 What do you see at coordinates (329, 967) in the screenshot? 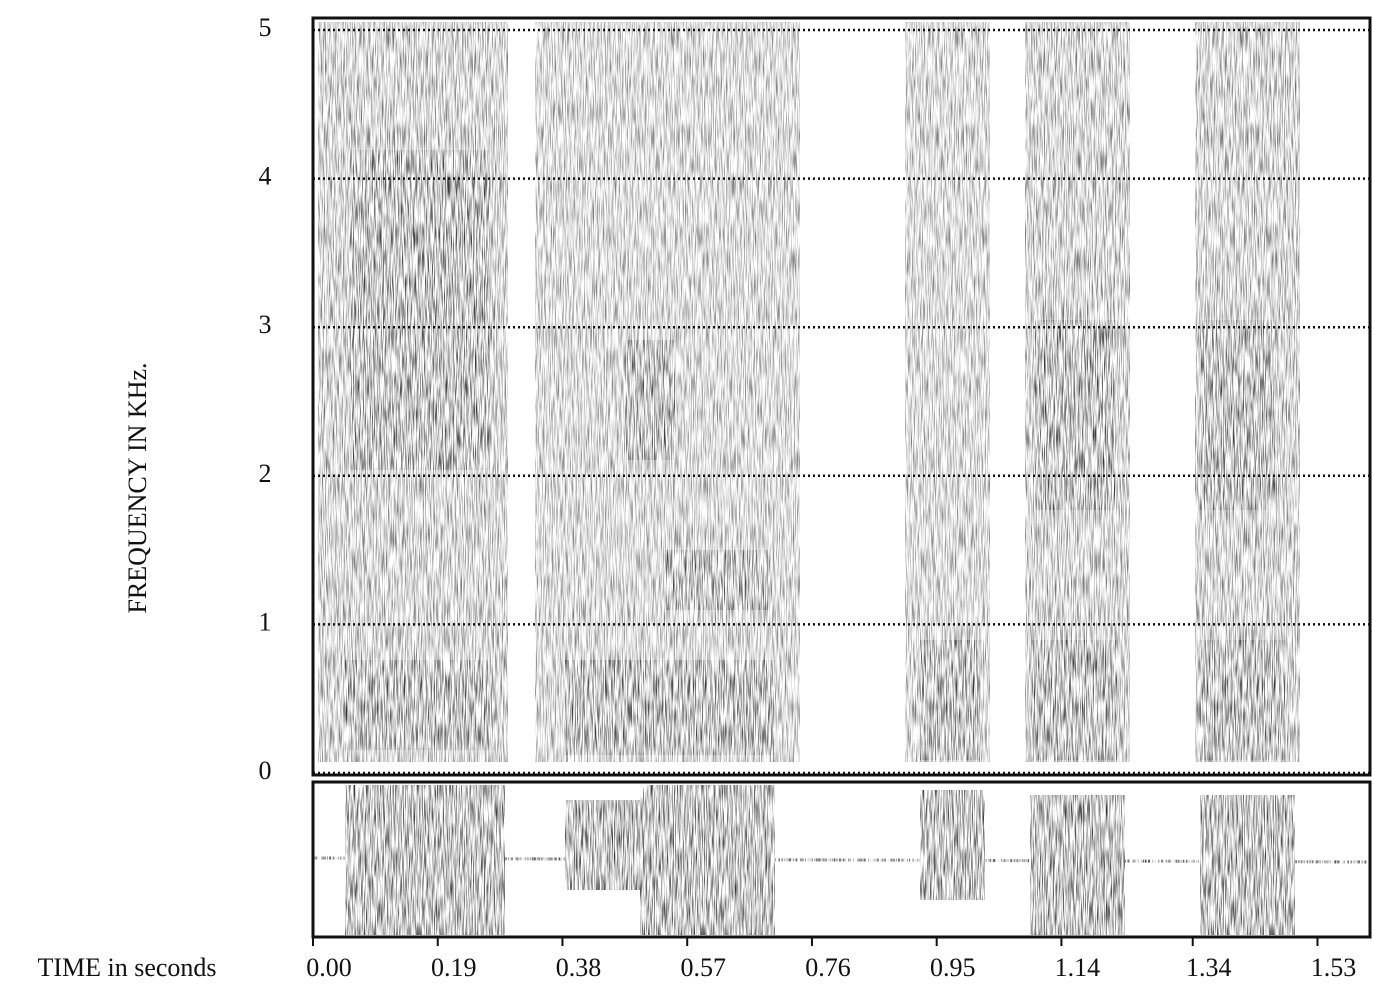
I see `x-tick-label: 0.00` at bounding box center [329, 967].